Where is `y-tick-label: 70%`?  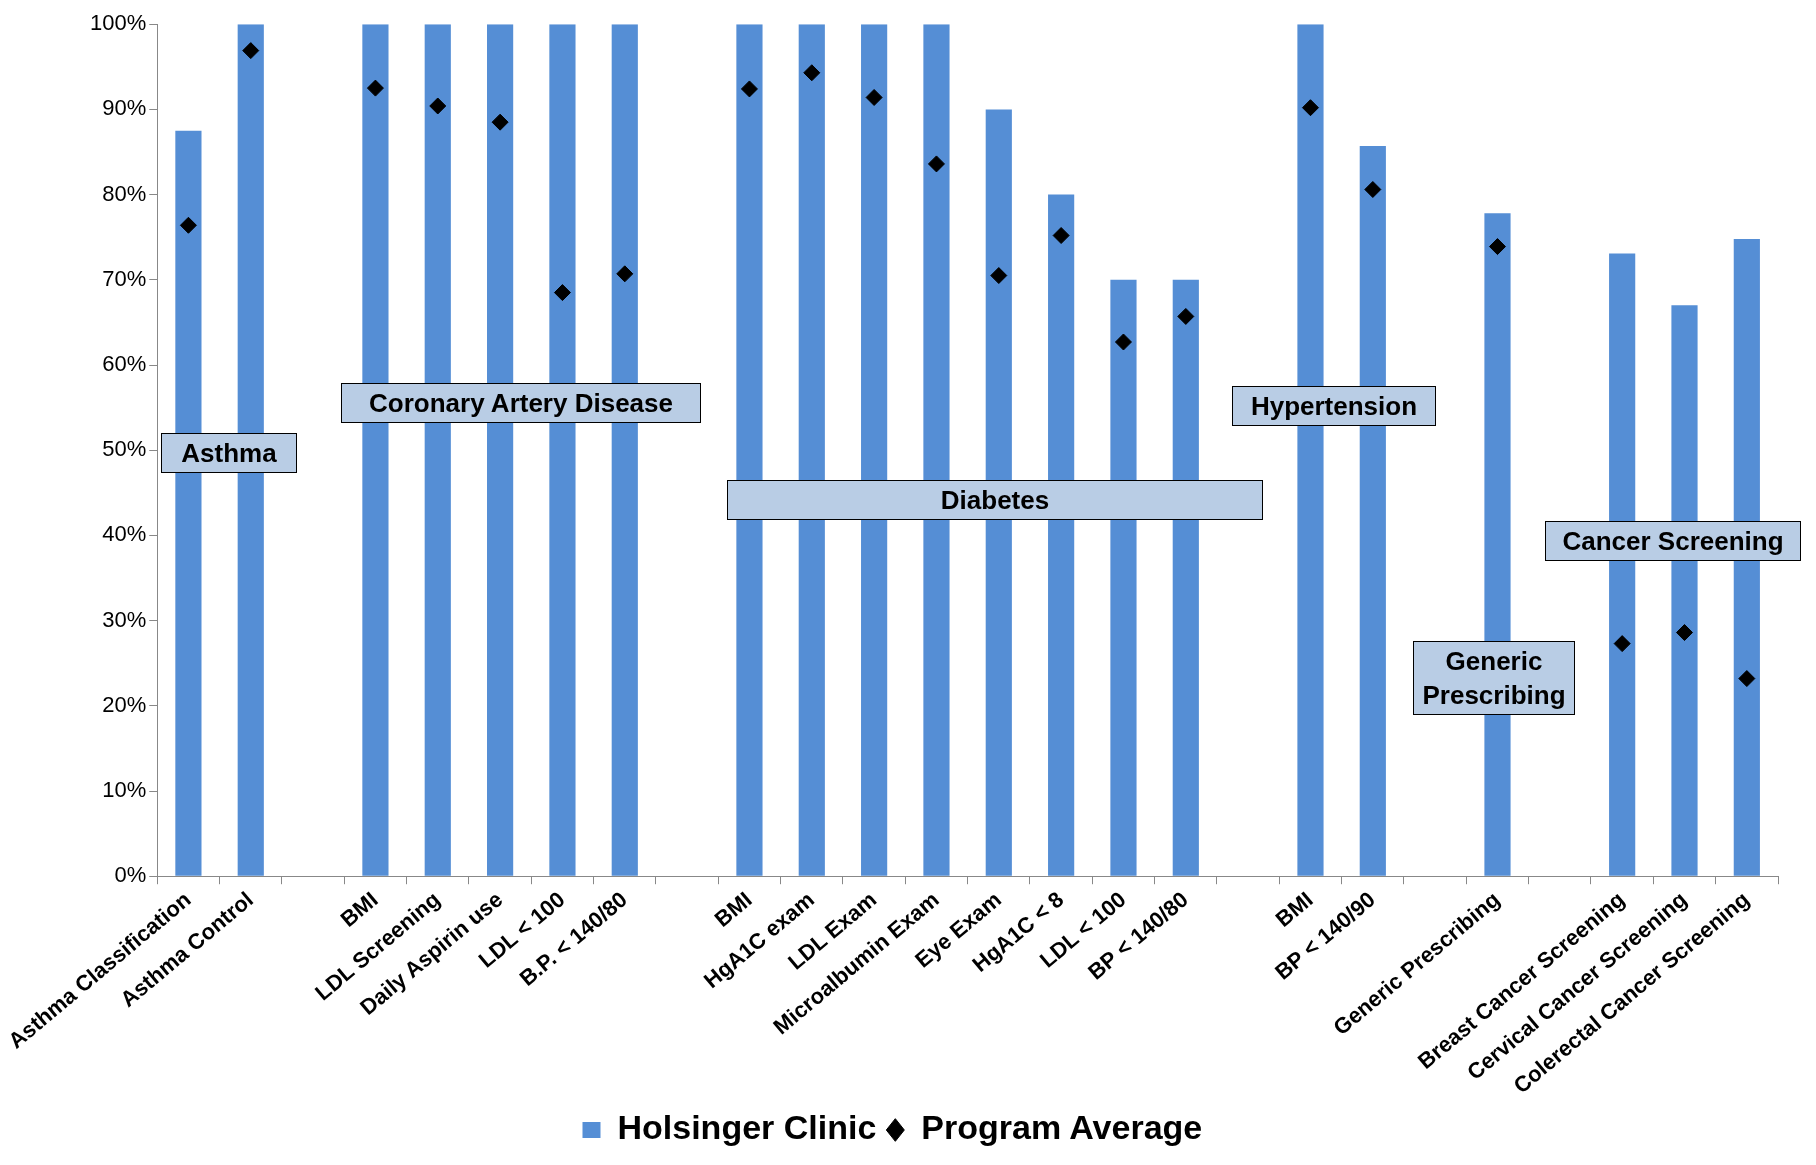 y-tick-label: 70% is located at coordinates (124, 278).